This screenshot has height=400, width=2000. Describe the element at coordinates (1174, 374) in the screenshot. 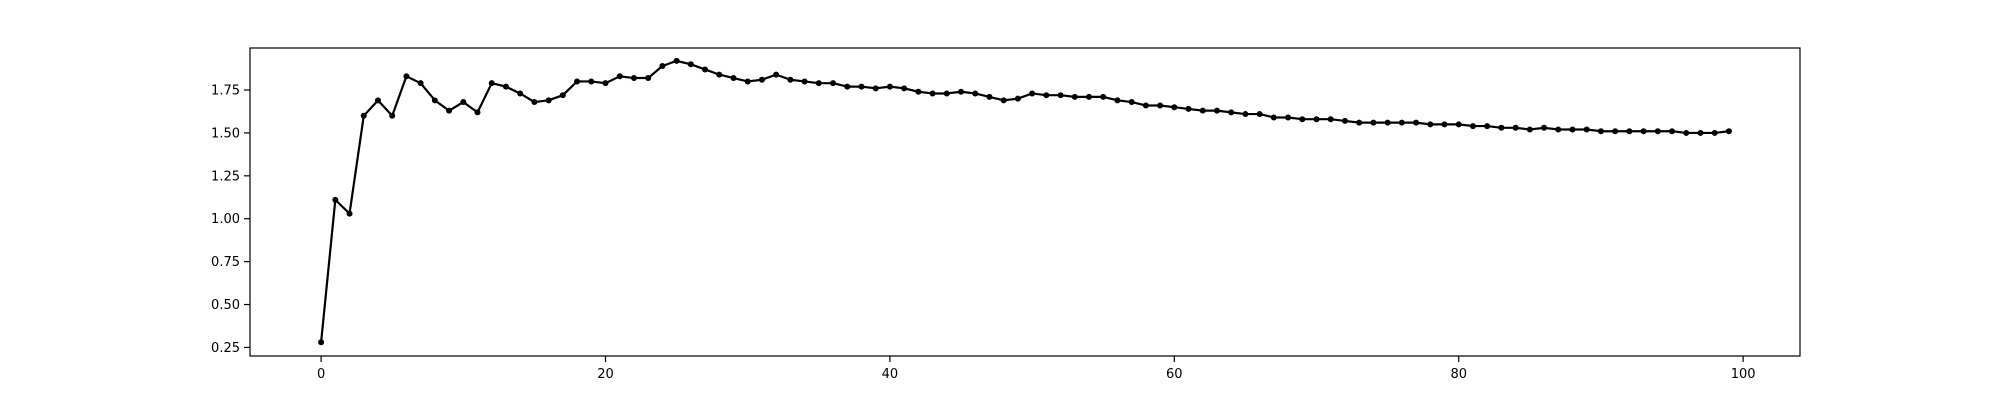

I see `x-tick-label: 60` at that location.